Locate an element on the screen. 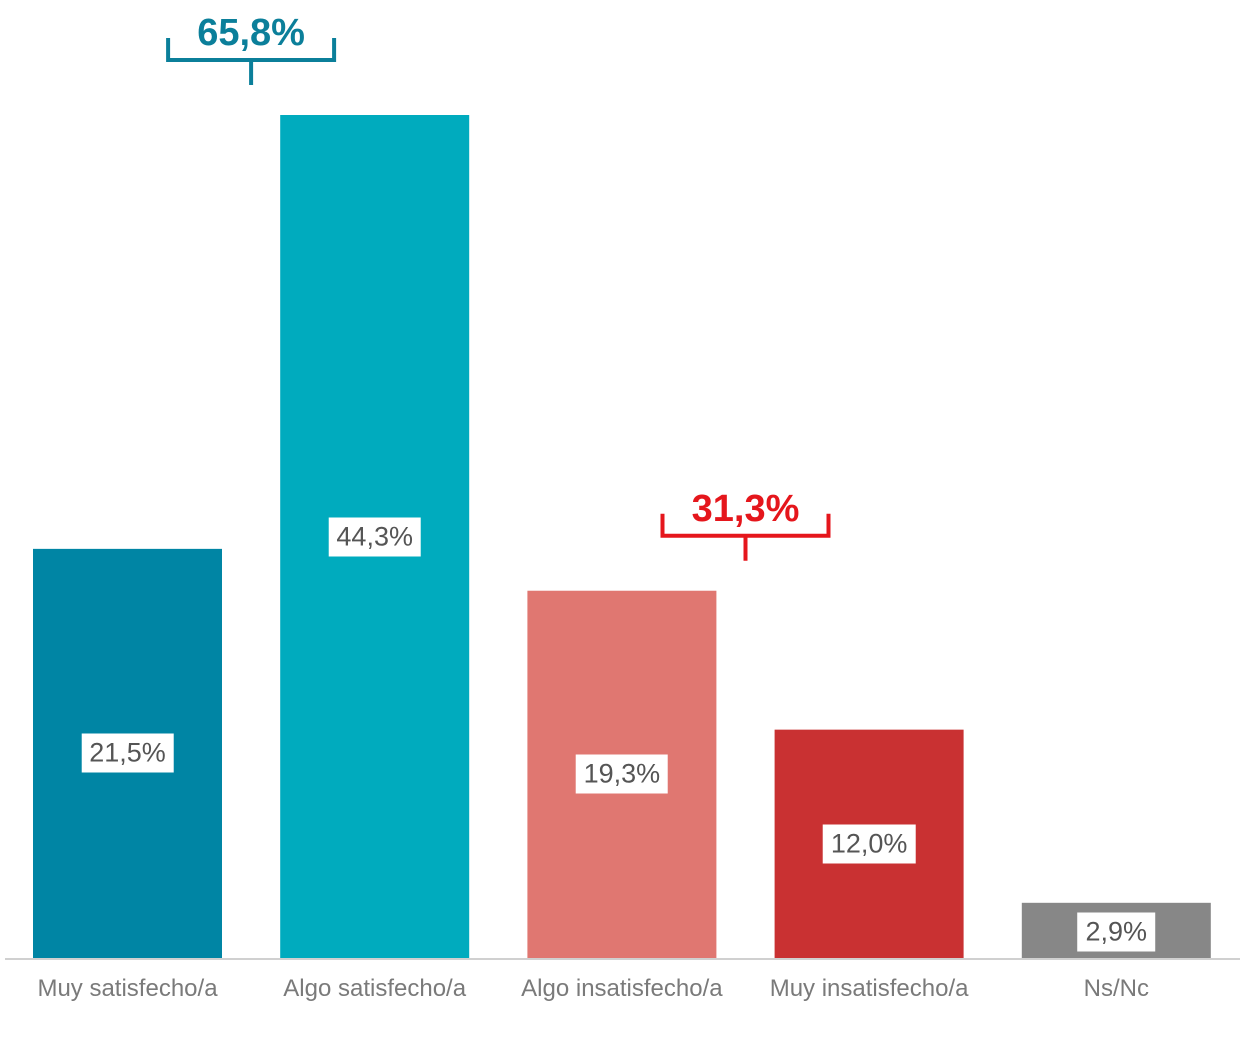  group-total-label: 31,3% is located at coordinates (745, 508).